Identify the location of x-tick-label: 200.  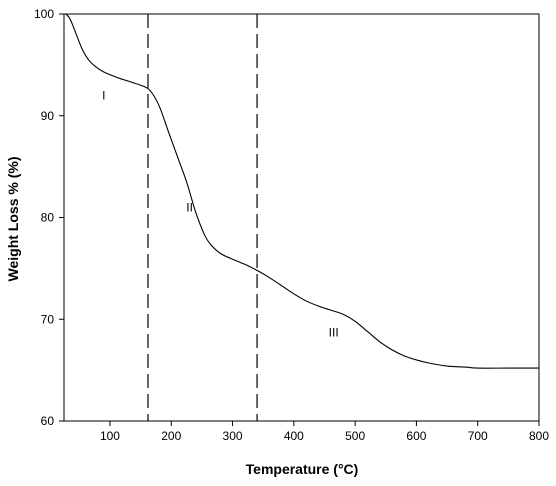
(171, 436).